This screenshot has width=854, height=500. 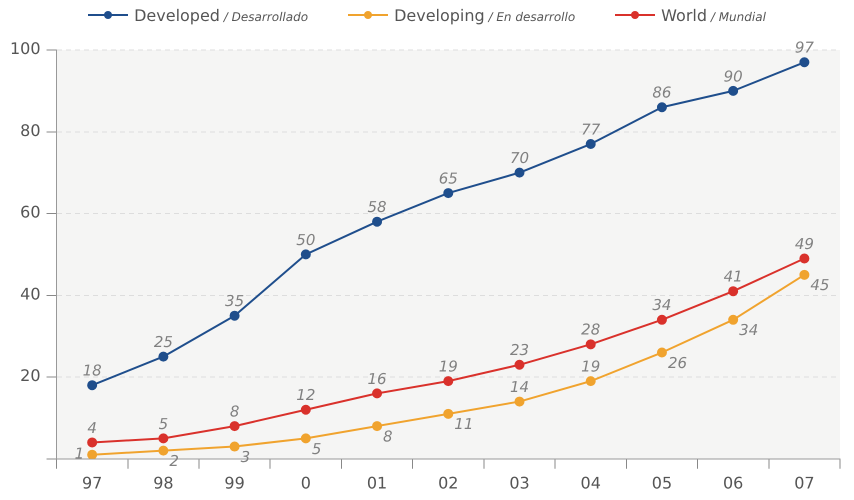 What do you see at coordinates (377, 207) in the screenshot?
I see `data-label: 58` at bounding box center [377, 207].